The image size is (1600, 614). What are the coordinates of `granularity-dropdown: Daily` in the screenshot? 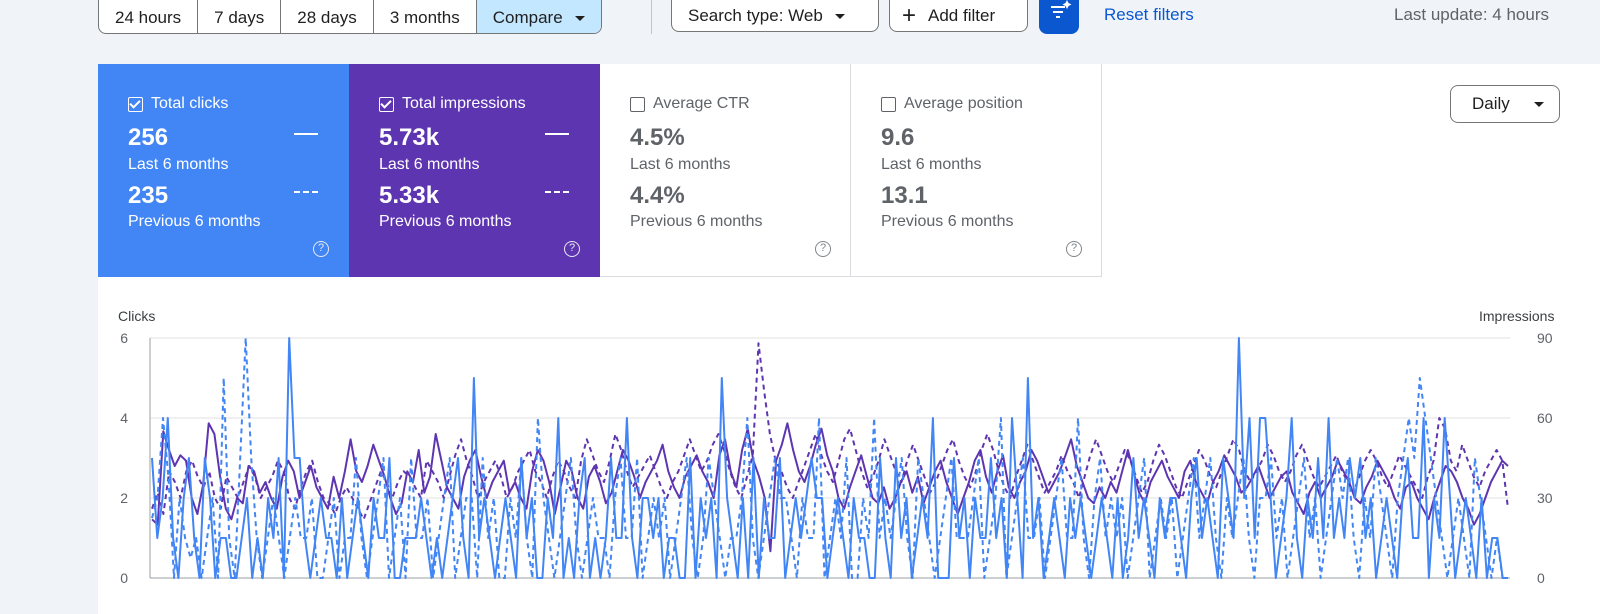 It's located at (1505, 104).